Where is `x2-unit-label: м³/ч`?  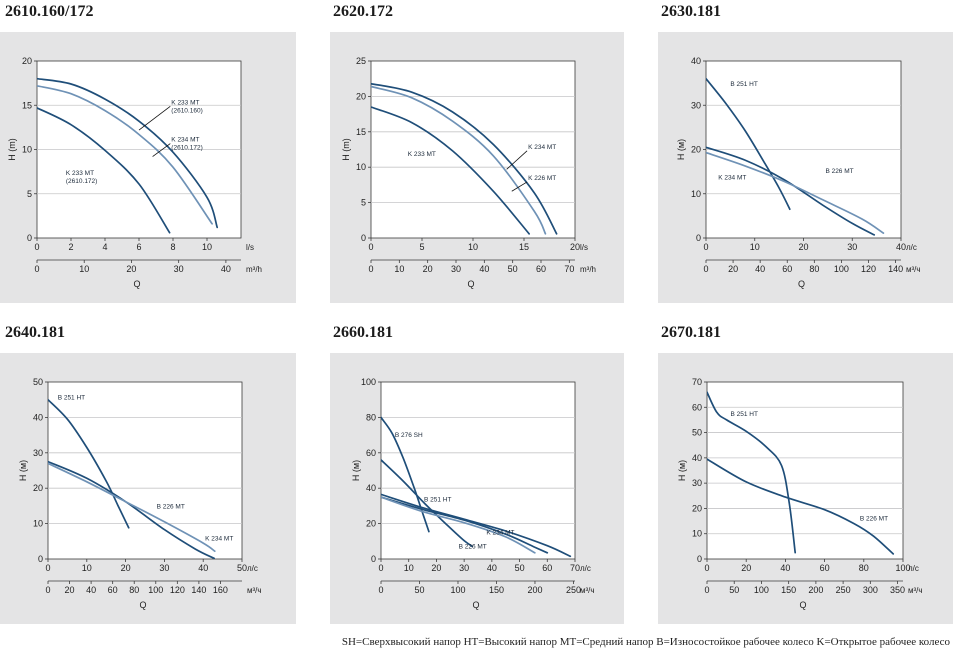
x2-unit-label: м³/ч is located at coordinates (913, 269).